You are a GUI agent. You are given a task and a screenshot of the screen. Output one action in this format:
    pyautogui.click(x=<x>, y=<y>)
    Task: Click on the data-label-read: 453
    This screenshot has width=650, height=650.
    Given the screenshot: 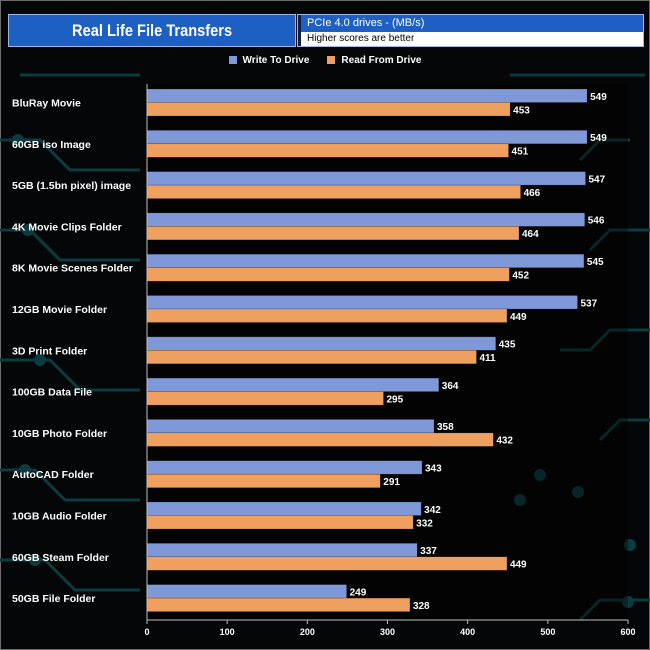 What is the action you would take?
    pyautogui.click(x=521, y=110)
    